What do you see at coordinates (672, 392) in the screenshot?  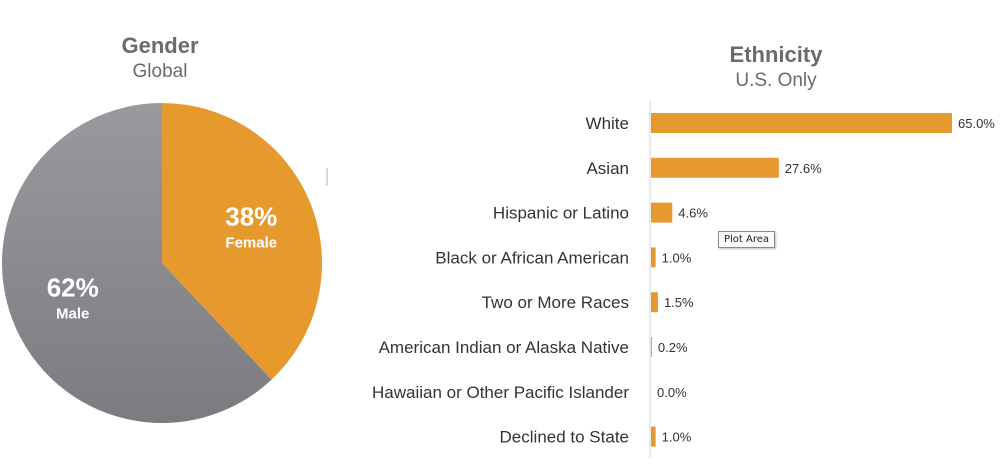 I see `bar-value-label: 0.0%` at bounding box center [672, 392].